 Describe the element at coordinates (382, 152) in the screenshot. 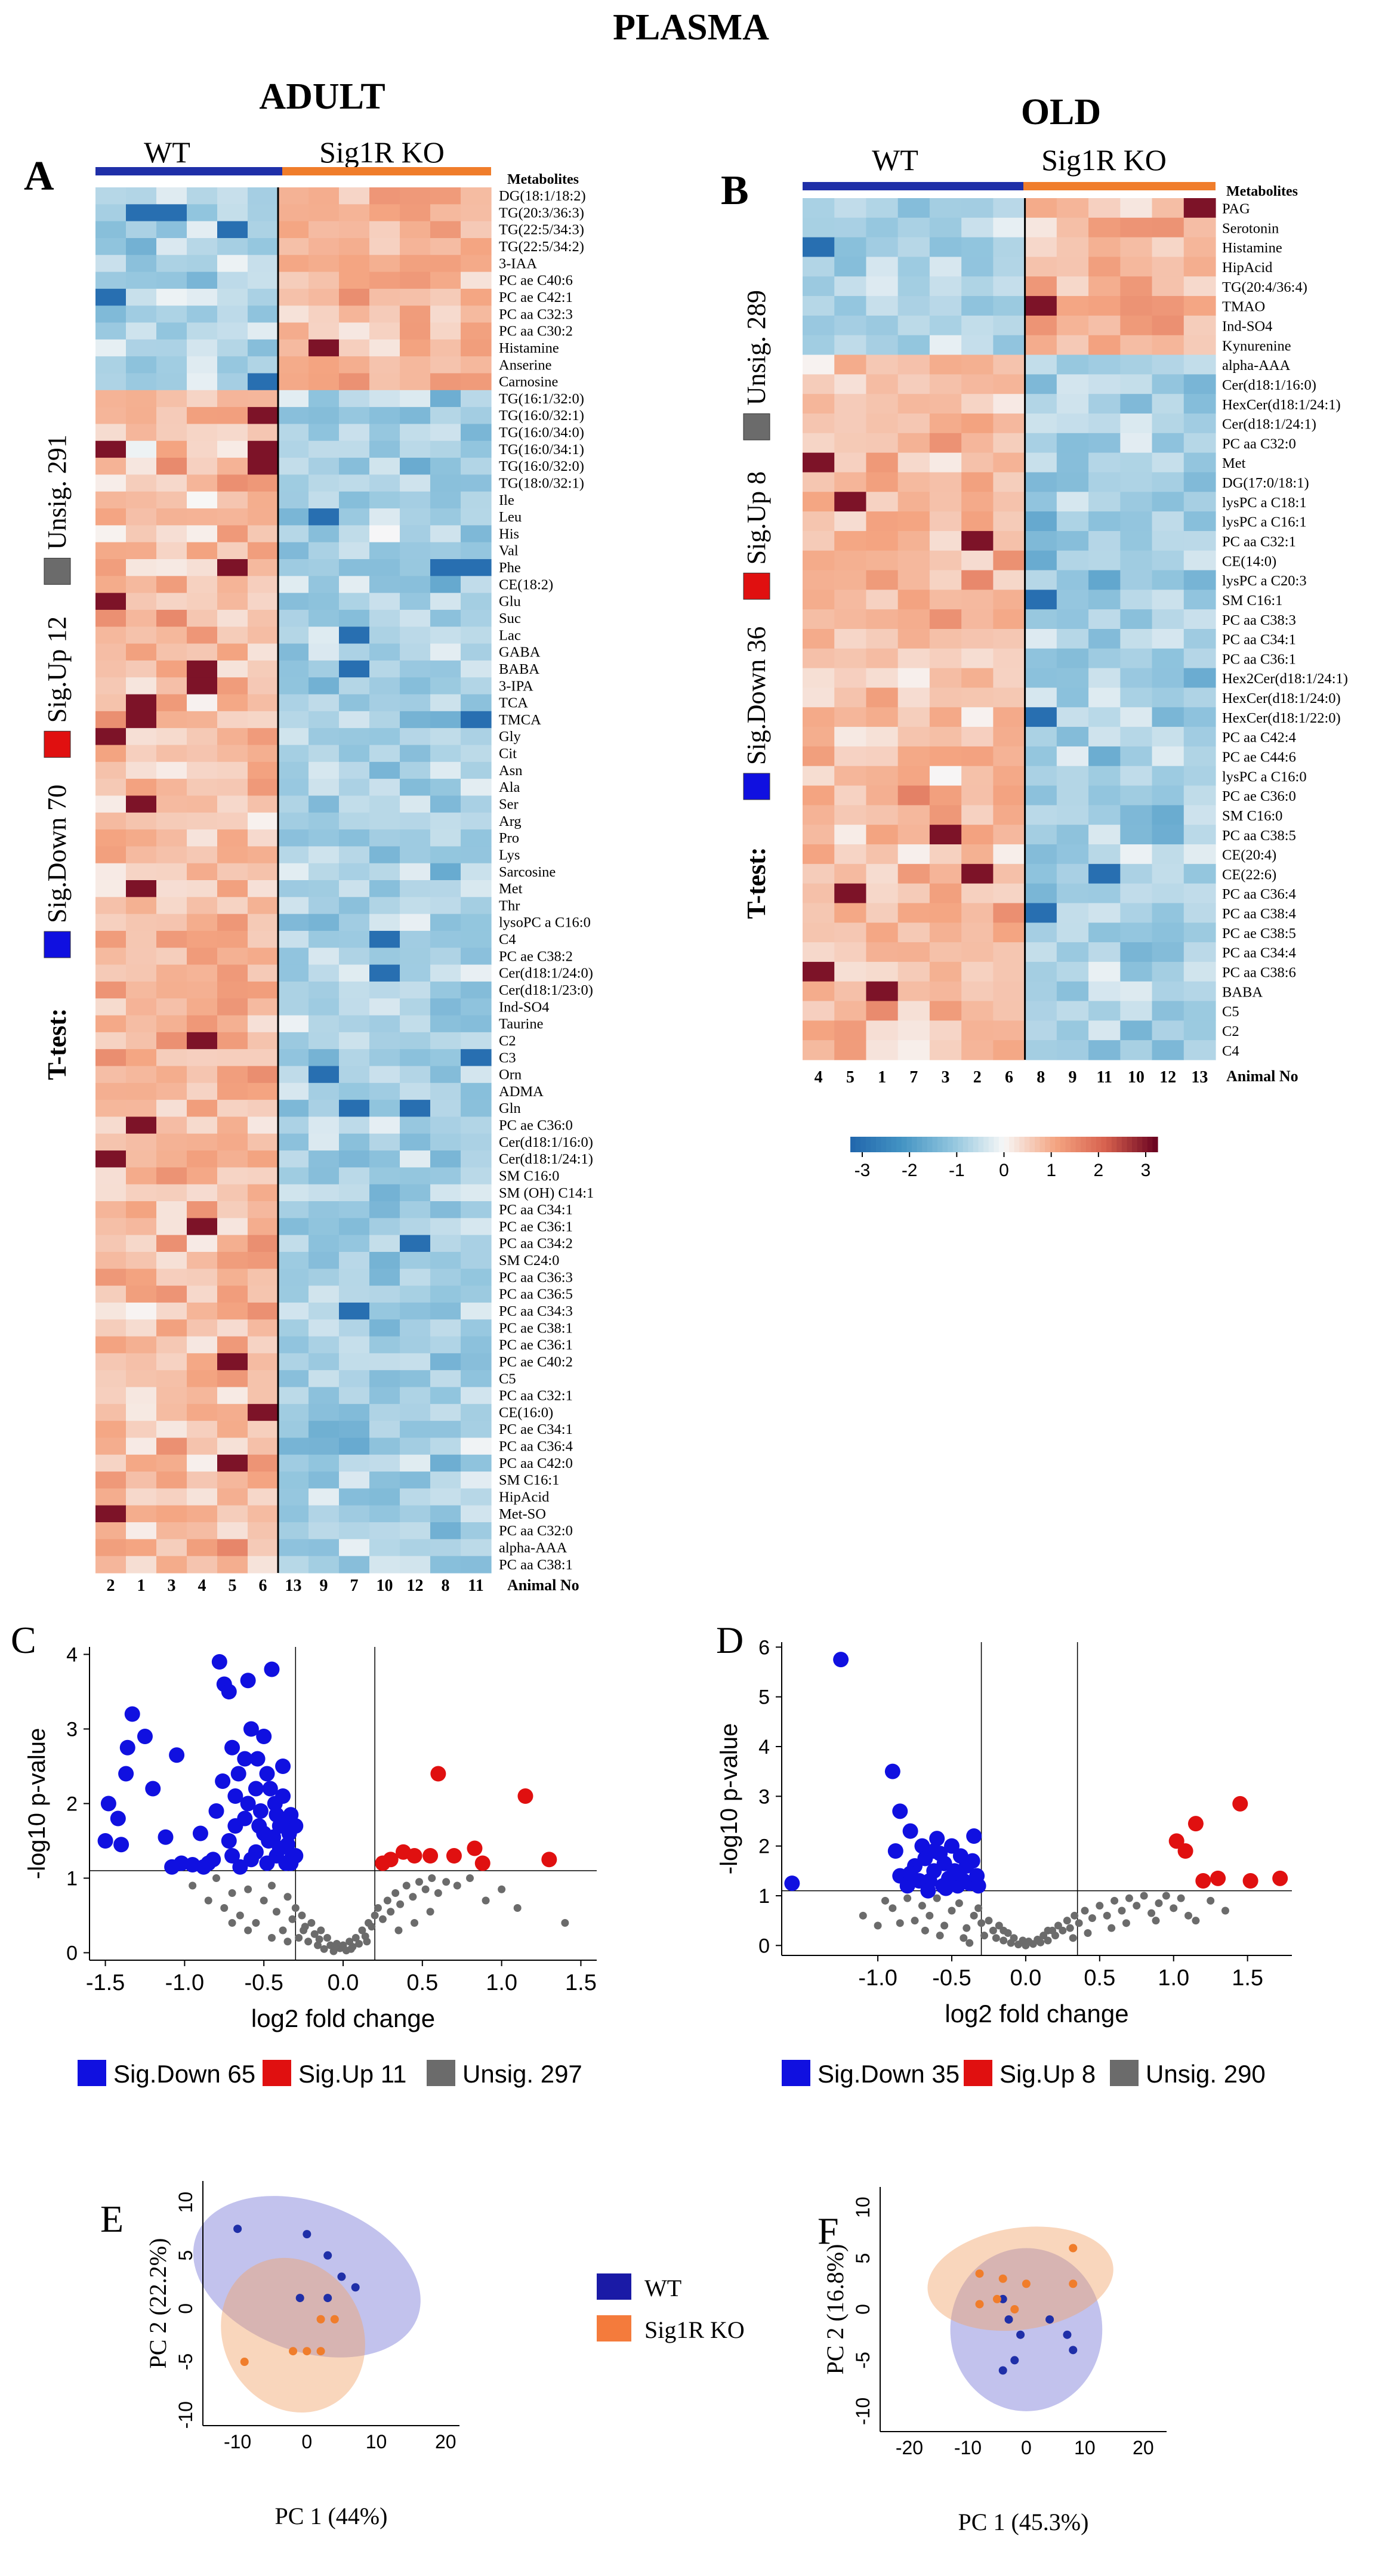

I see `panel-a-group-ko: Sig1R KO` at that location.